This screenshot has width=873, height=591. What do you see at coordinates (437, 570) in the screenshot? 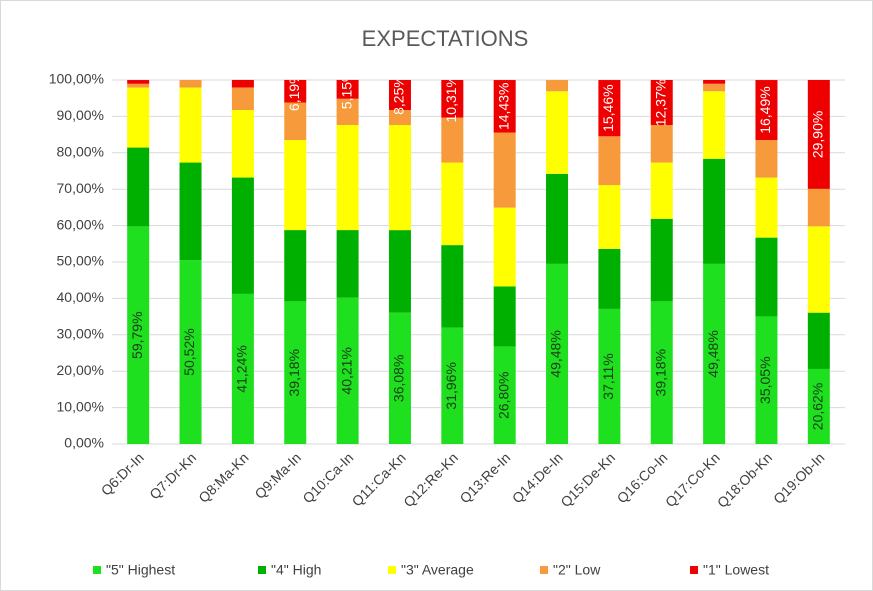
I see `legend-label: "3" Average` at bounding box center [437, 570].